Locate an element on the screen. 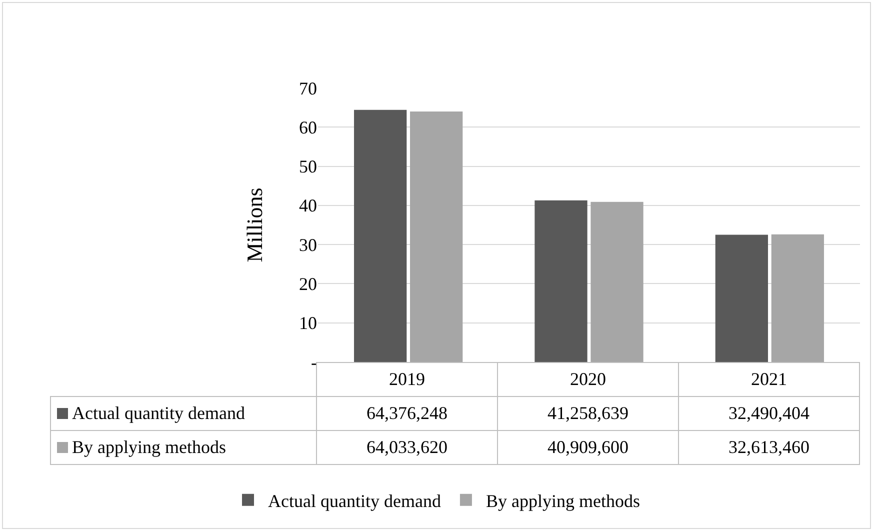 The height and width of the screenshot is (531, 873). y-tick-label: 30 is located at coordinates (308, 244).